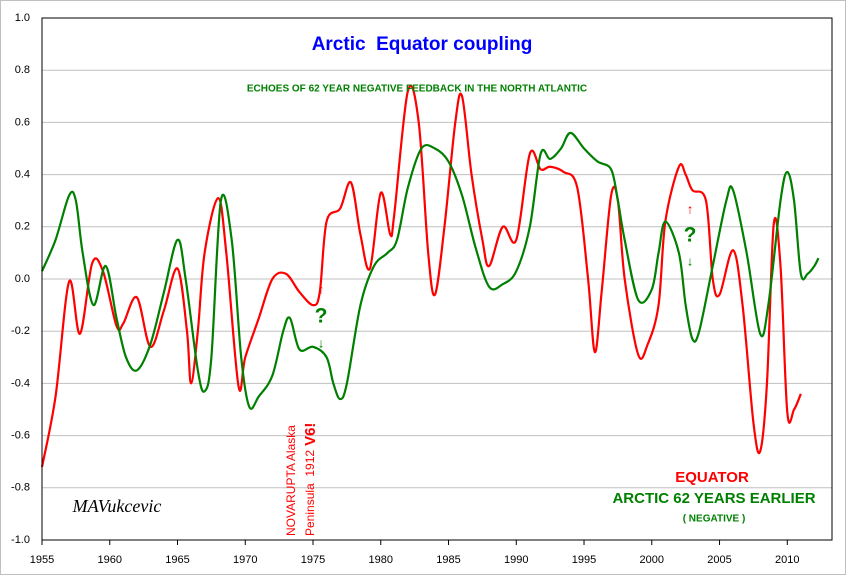 The height and width of the screenshot is (576, 847). What do you see at coordinates (310, 434) in the screenshot?
I see `annotation: V6!` at bounding box center [310, 434].